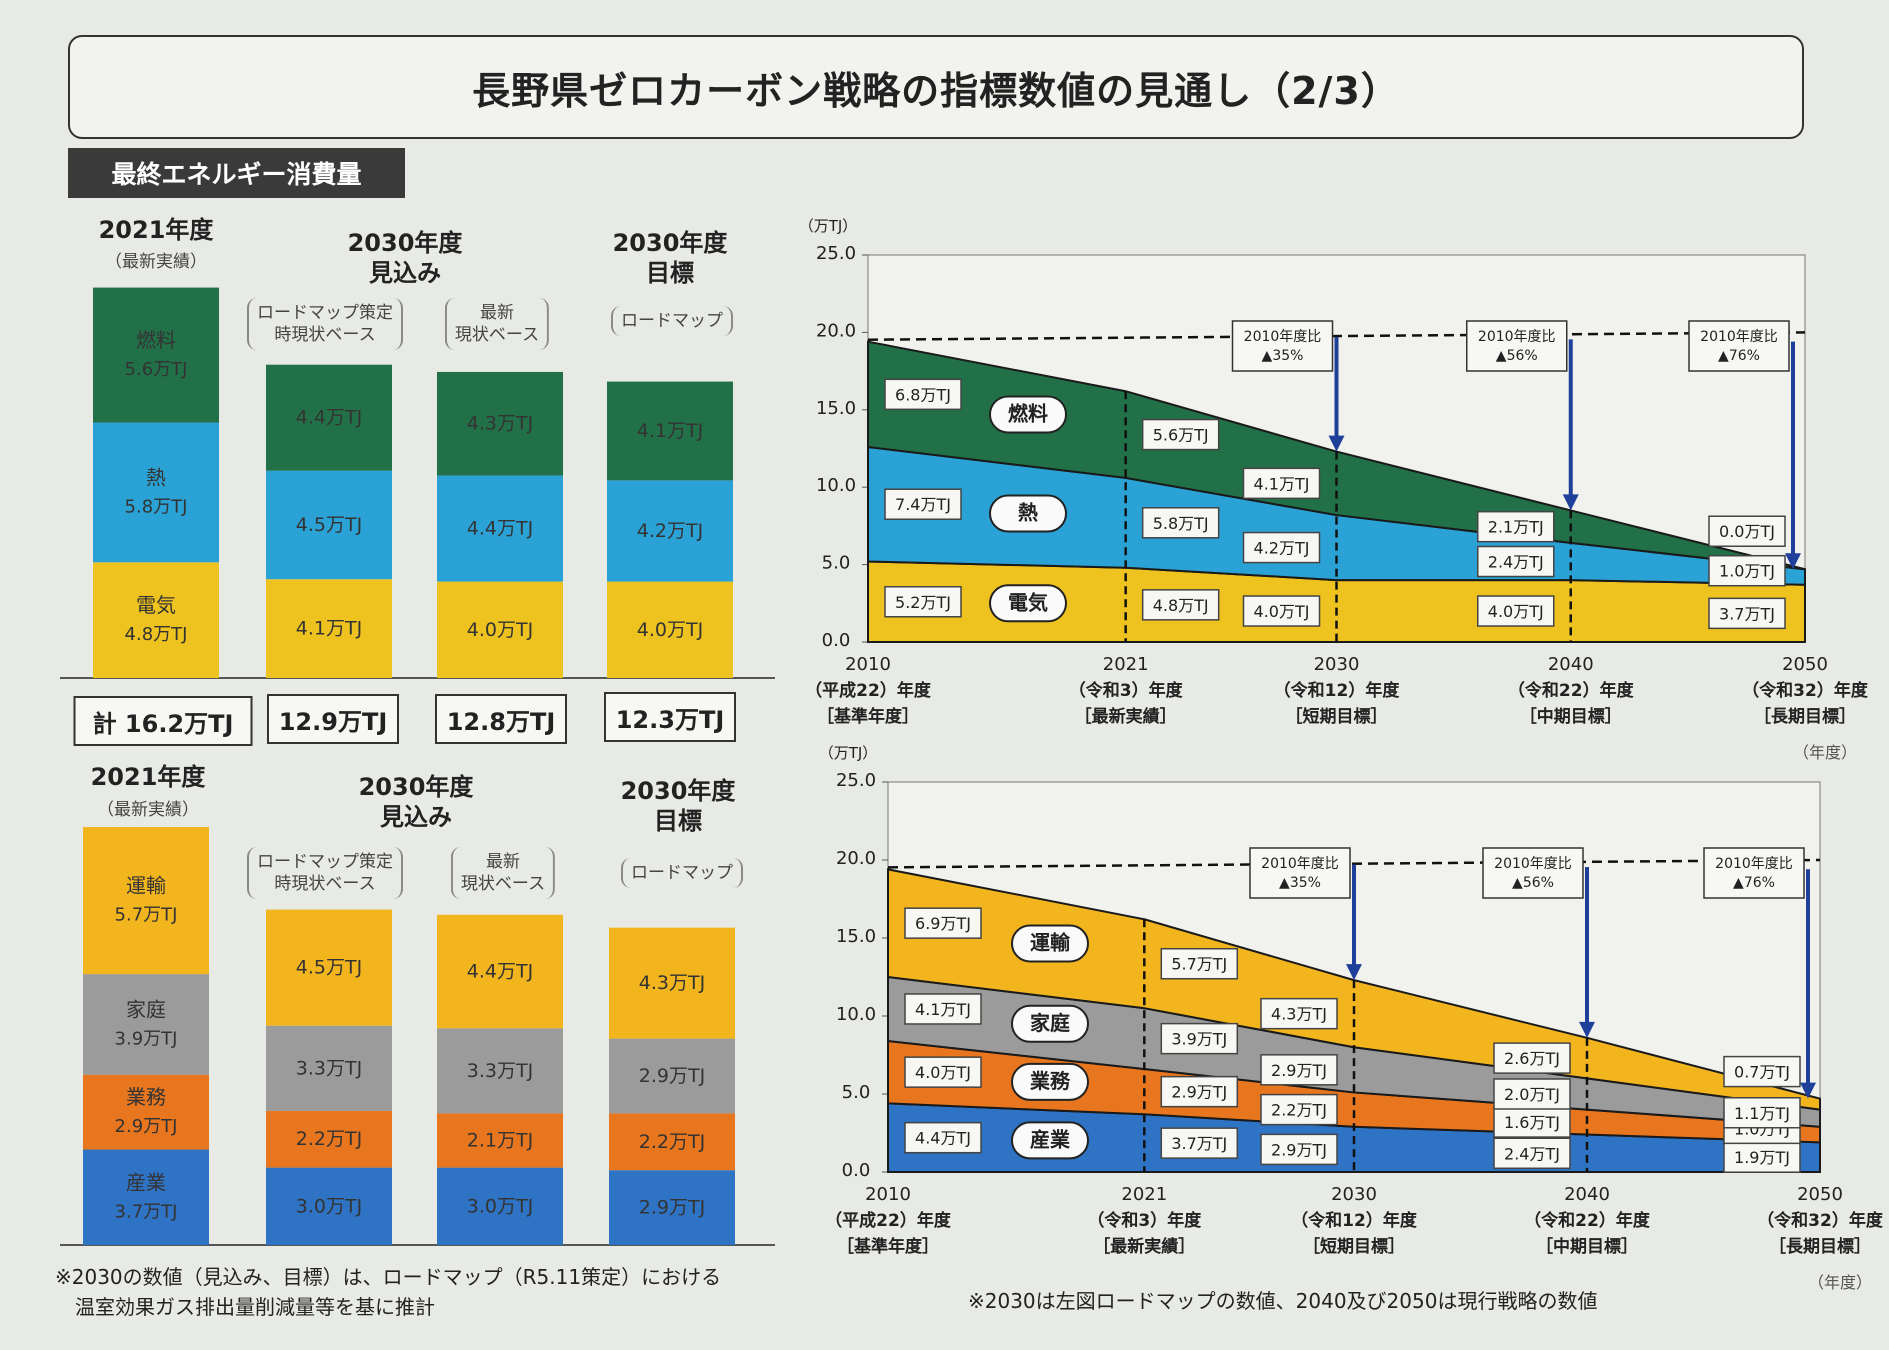 This screenshot has width=1889, height=1350. I want to click on y-tick-label: 15.0, so click(856, 936).